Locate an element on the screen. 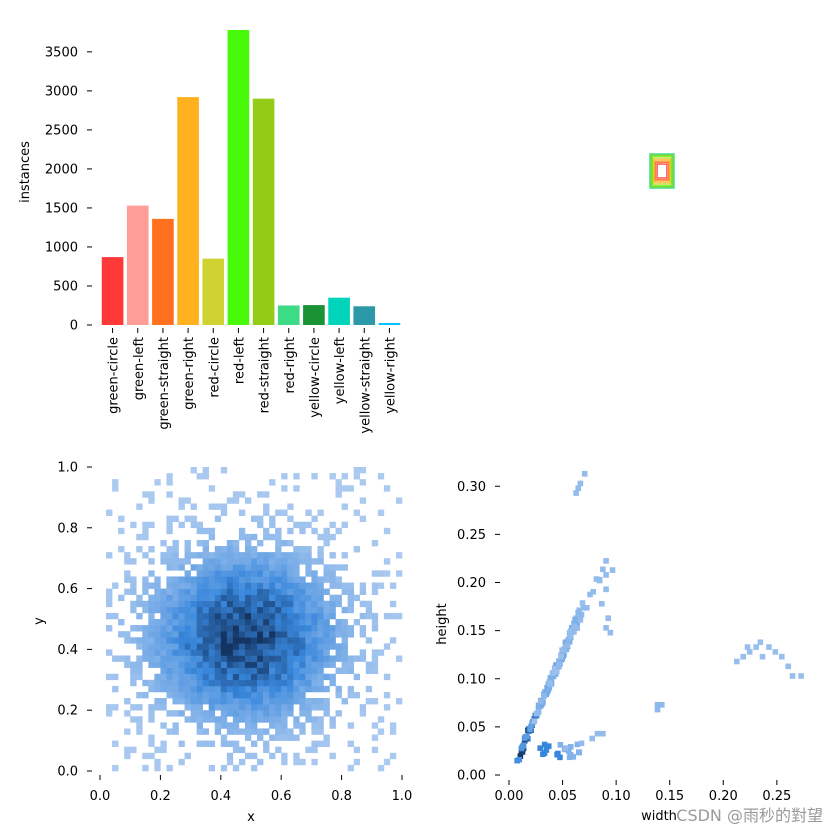 This screenshot has height=834, width=837. x-tick-label: 0.2 is located at coordinates (160, 796).